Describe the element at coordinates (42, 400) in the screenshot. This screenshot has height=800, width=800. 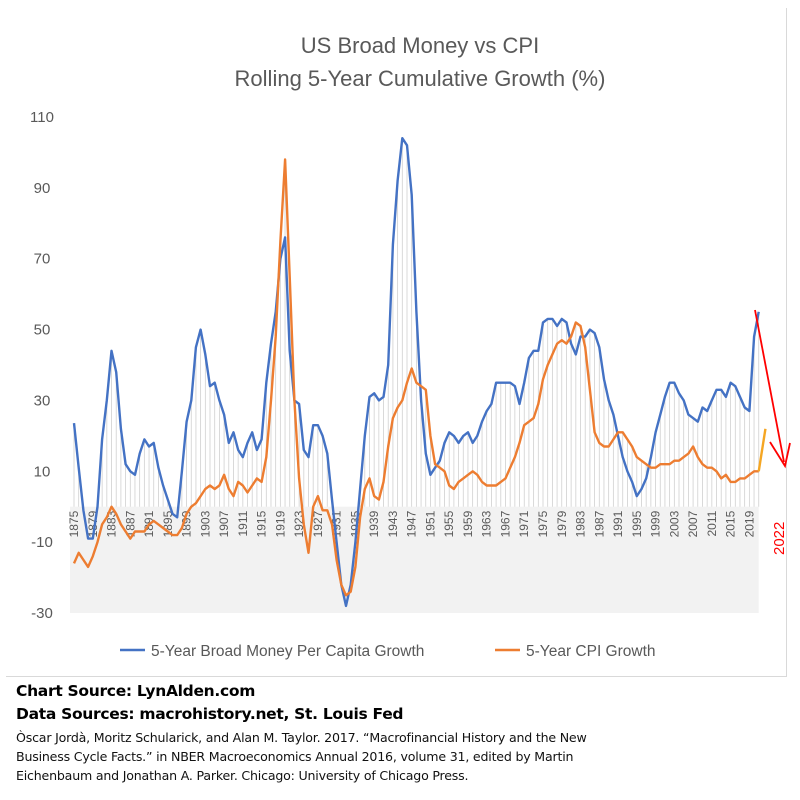
I see `y-tick-label: 30` at that location.